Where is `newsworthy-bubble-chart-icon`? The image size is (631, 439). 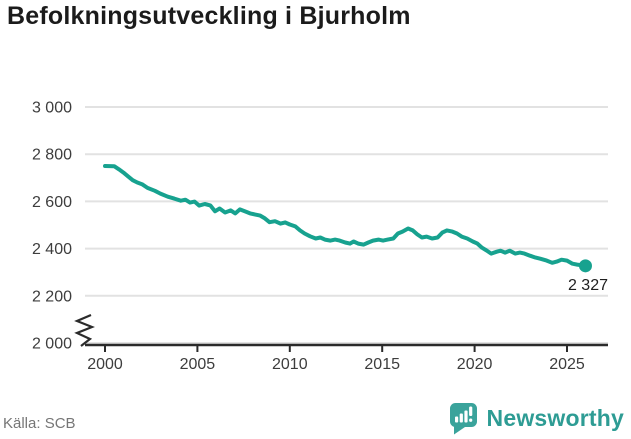 newsworthy-bubble-chart-icon is located at coordinates (463, 419).